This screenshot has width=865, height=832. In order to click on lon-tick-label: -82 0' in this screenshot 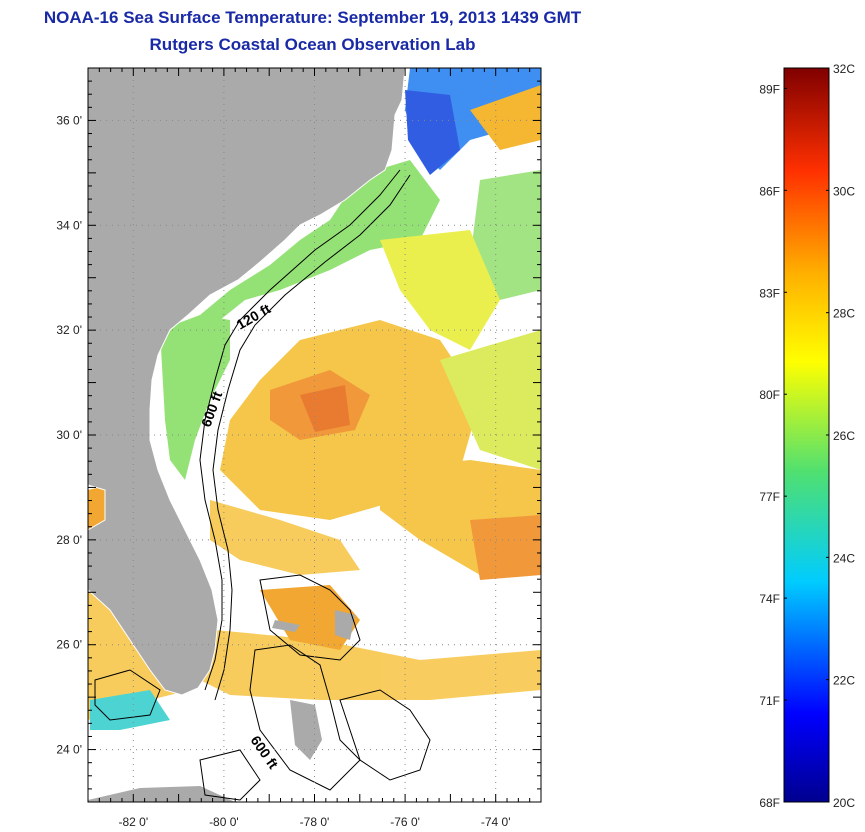, I will do `click(133, 822)`.